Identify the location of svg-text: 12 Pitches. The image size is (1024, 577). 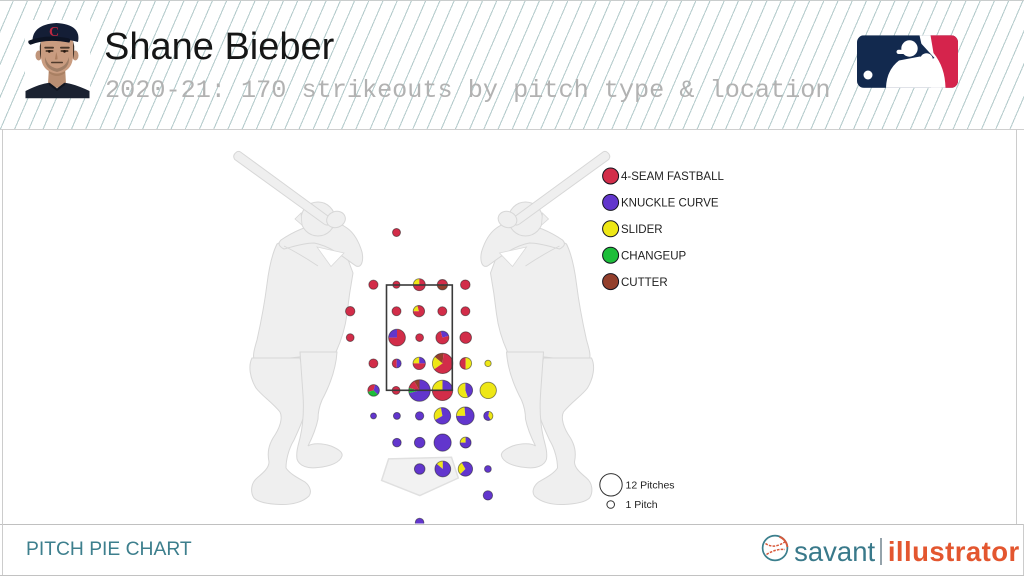
(650, 486).